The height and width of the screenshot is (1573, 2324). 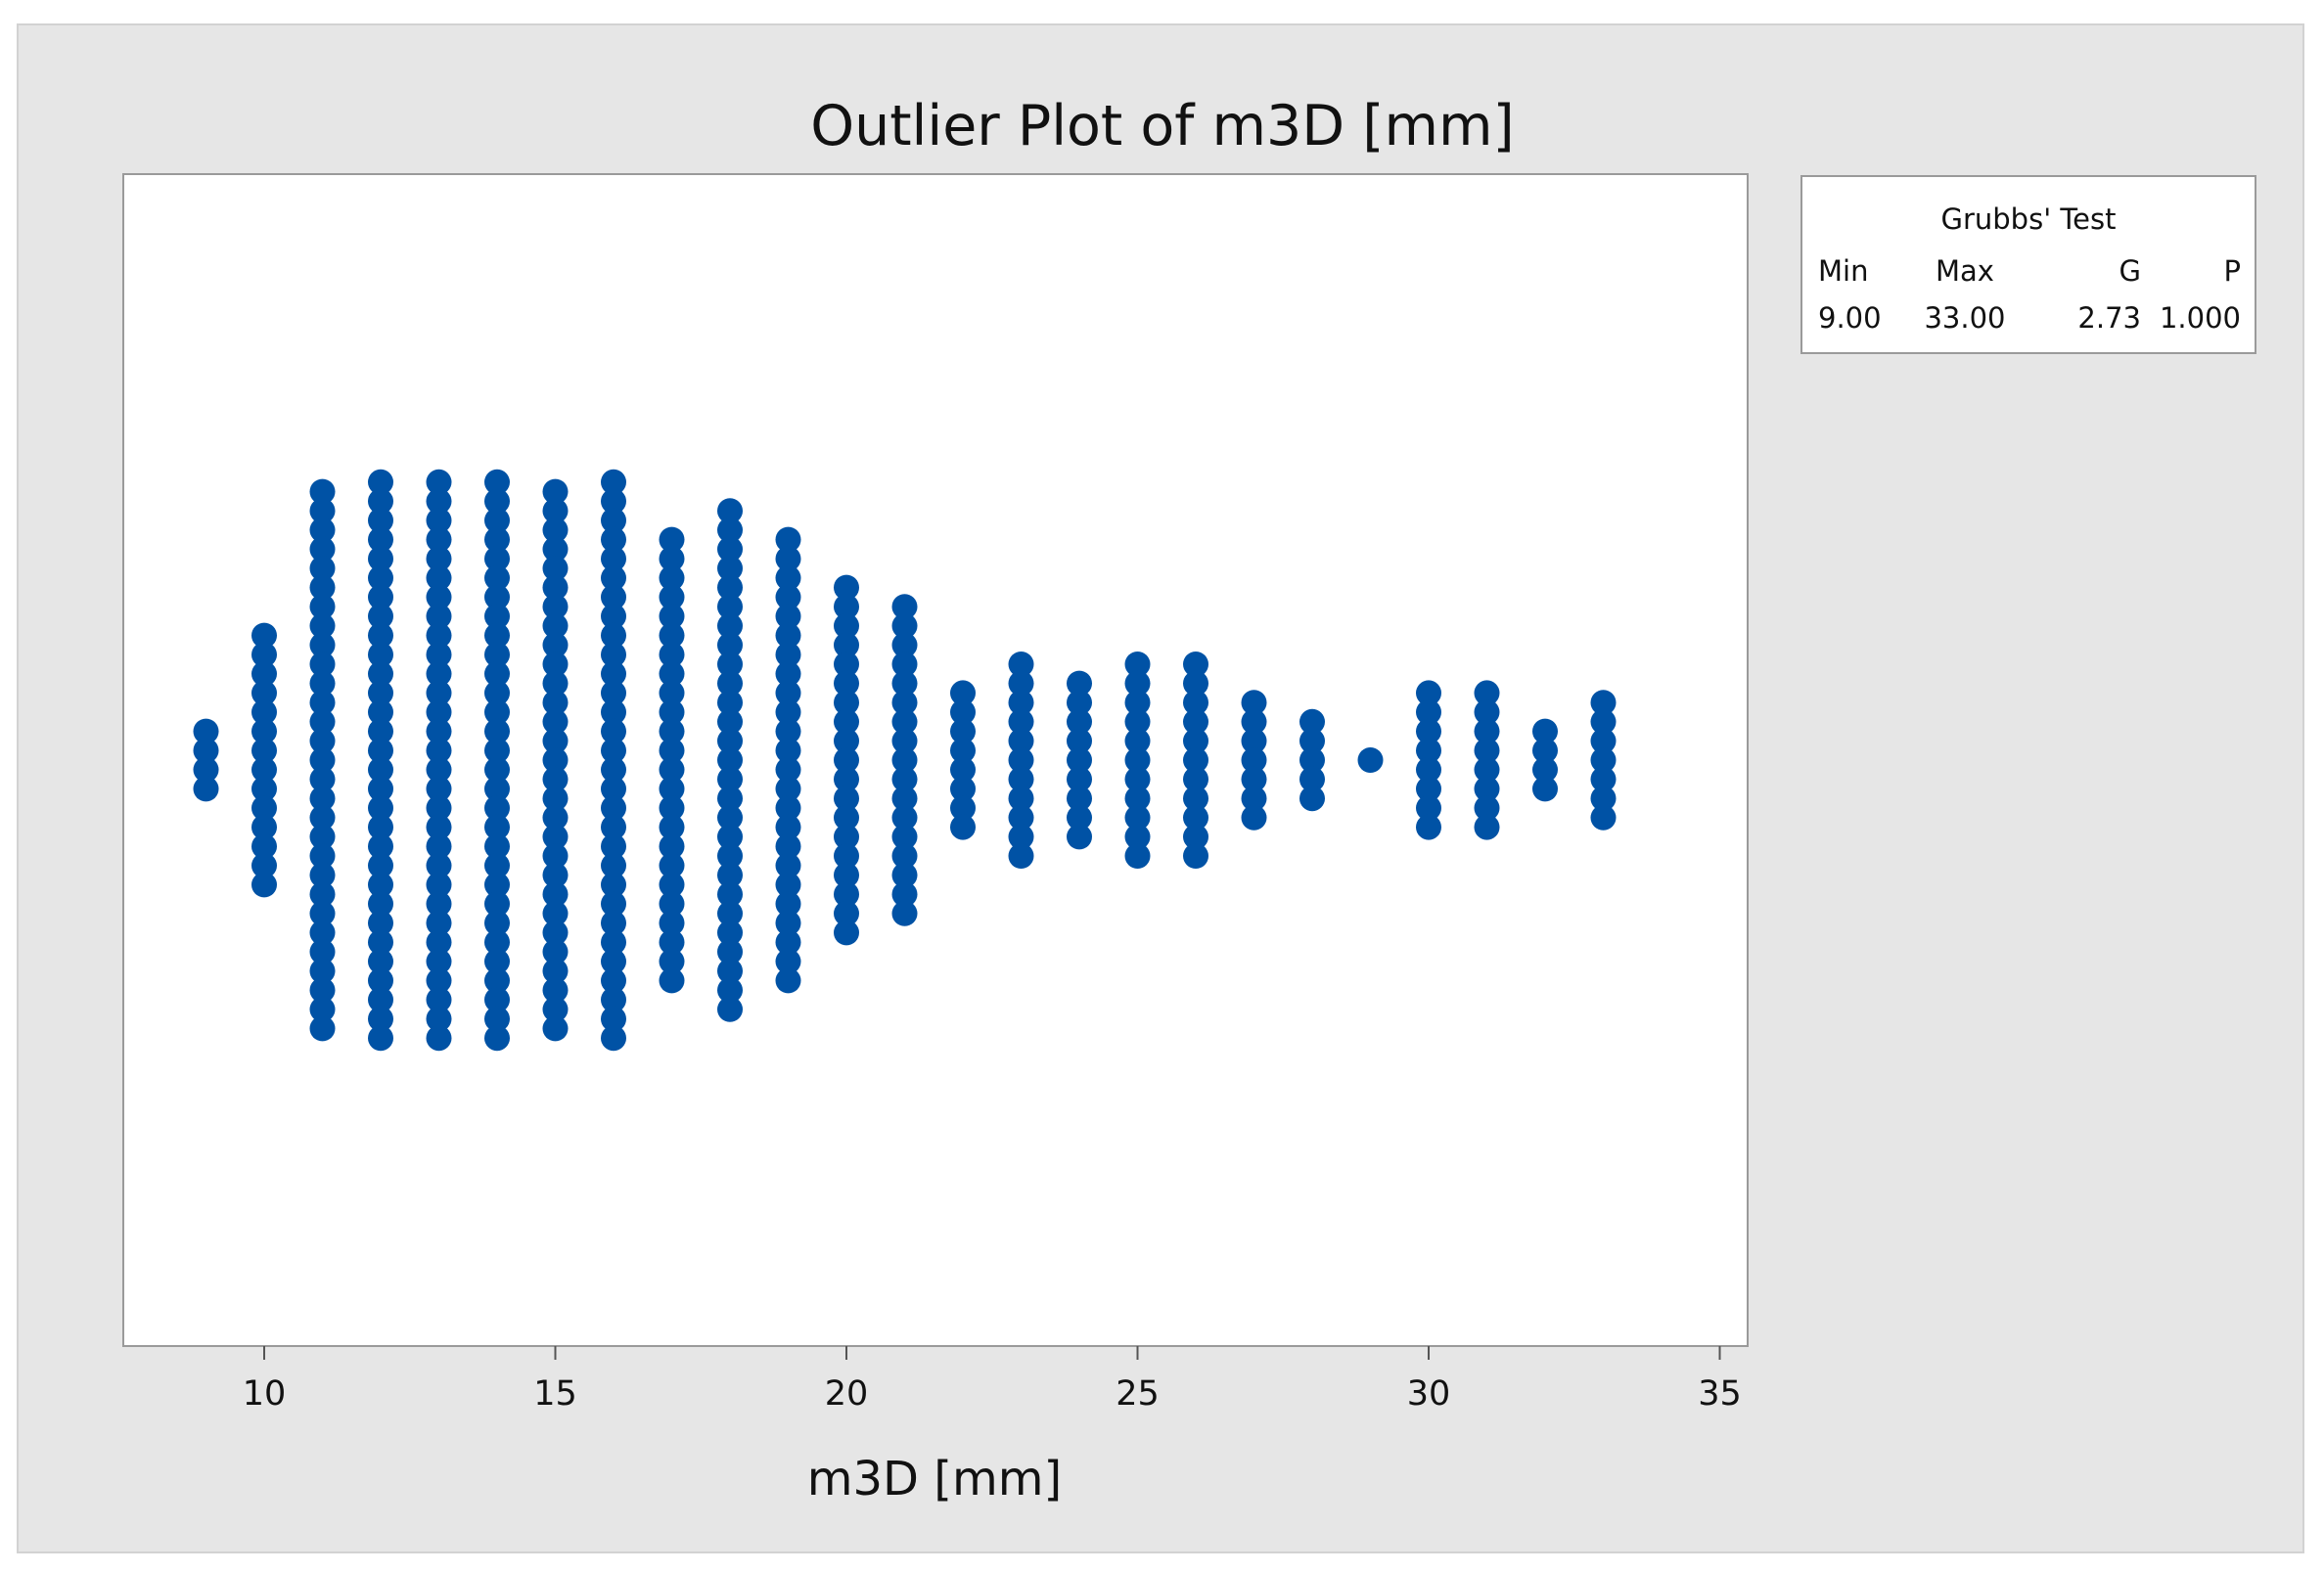 What do you see at coordinates (847, 1394) in the screenshot?
I see `x-tick-label-20: 20` at bounding box center [847, 1394].